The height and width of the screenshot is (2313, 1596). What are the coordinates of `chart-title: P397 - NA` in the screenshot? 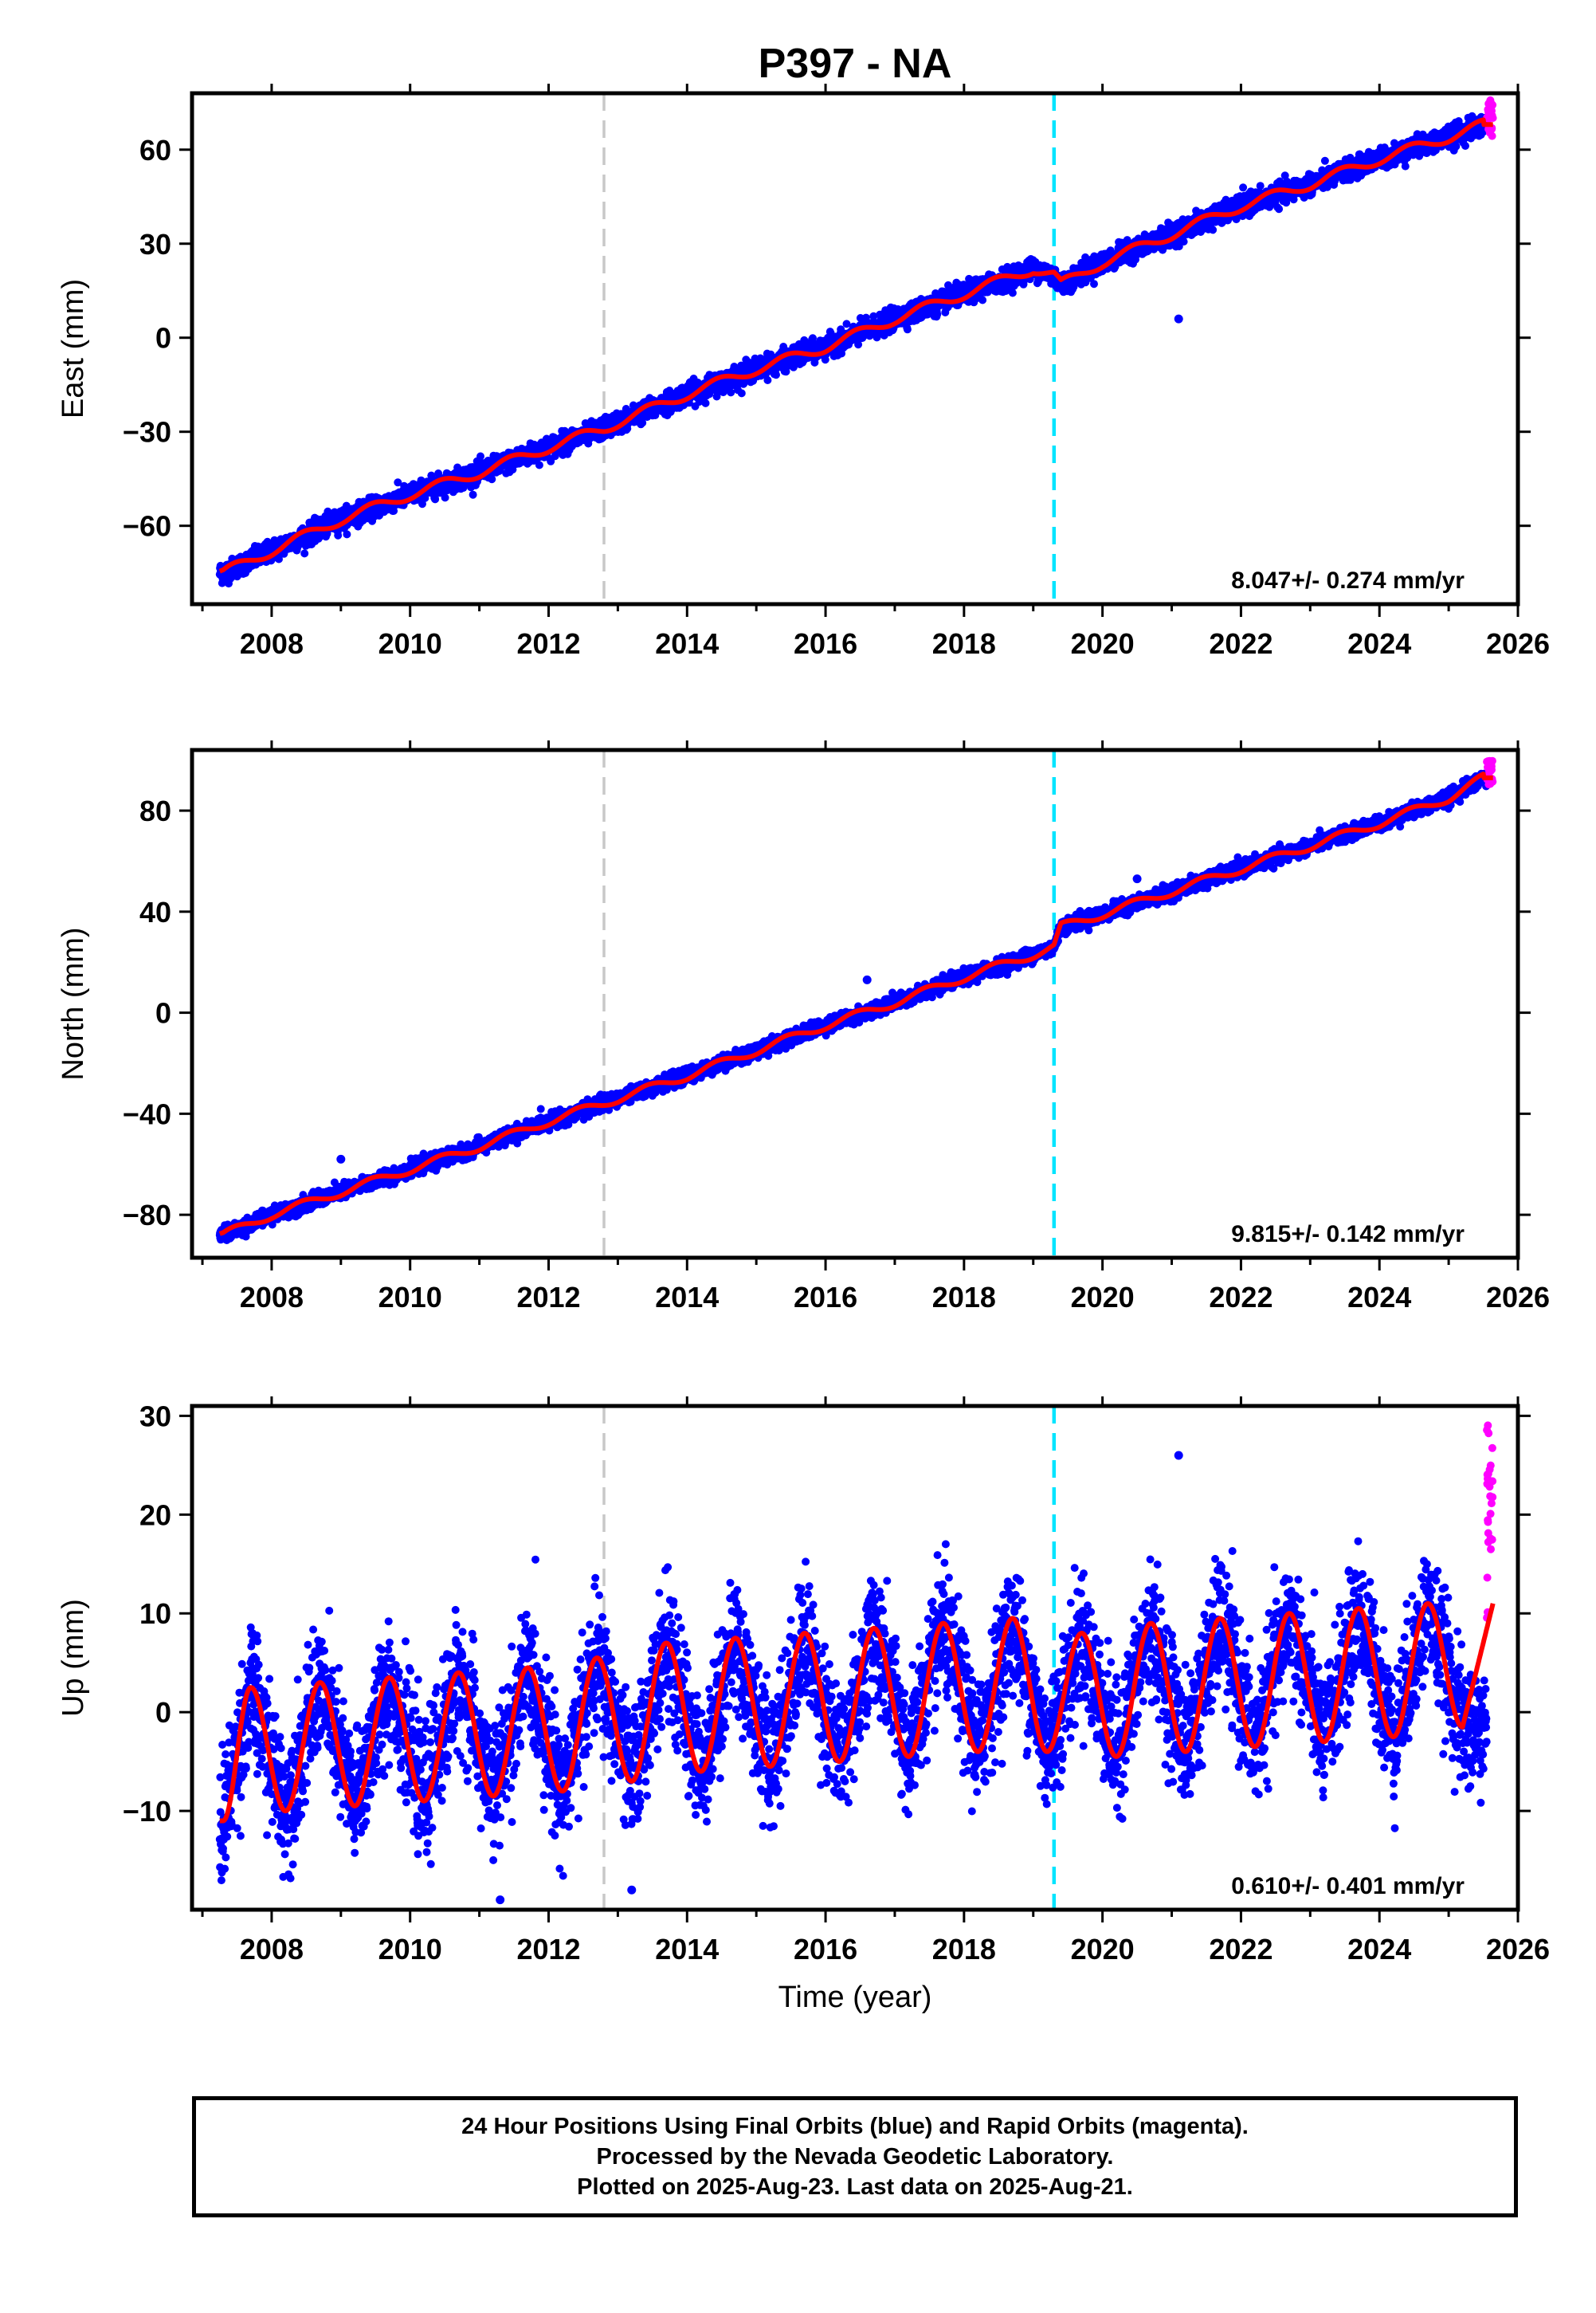 It's located at (856, 64).